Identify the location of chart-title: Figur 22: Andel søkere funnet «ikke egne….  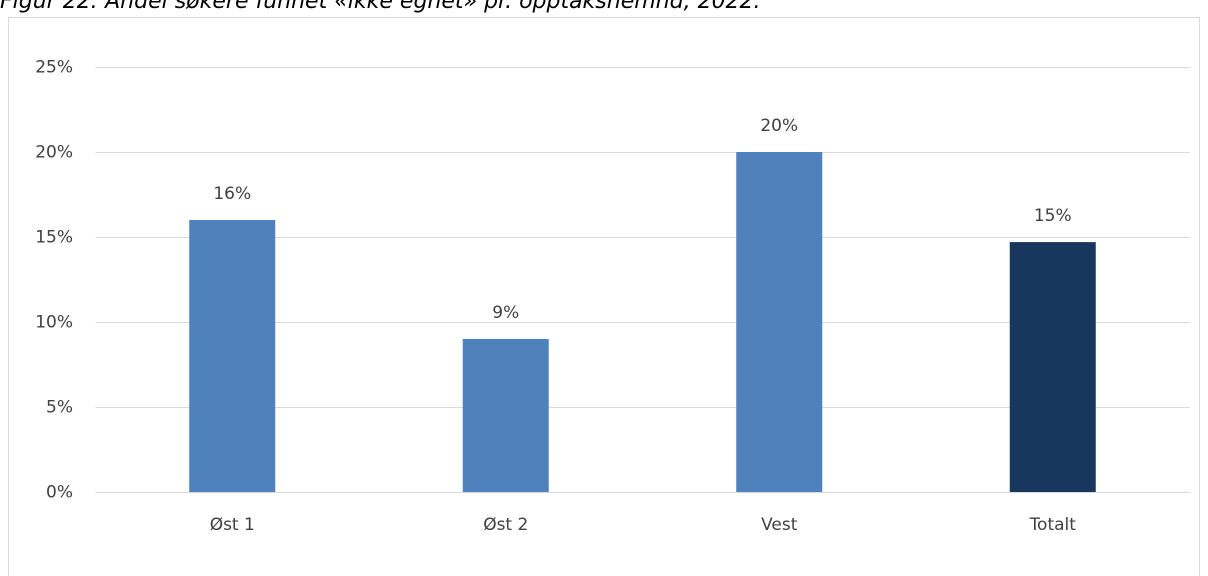
(380, 7).